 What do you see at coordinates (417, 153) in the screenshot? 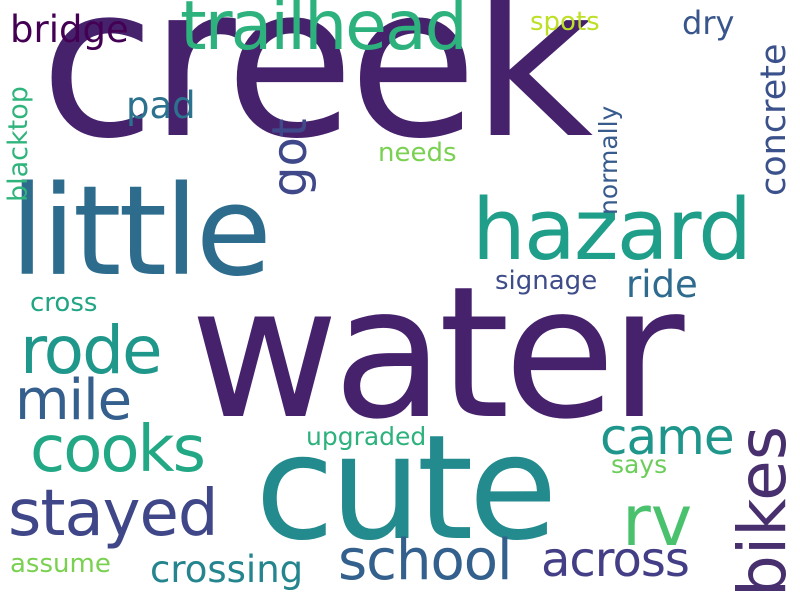
I see `word-needs: needs` at bounding box center [417, 153].